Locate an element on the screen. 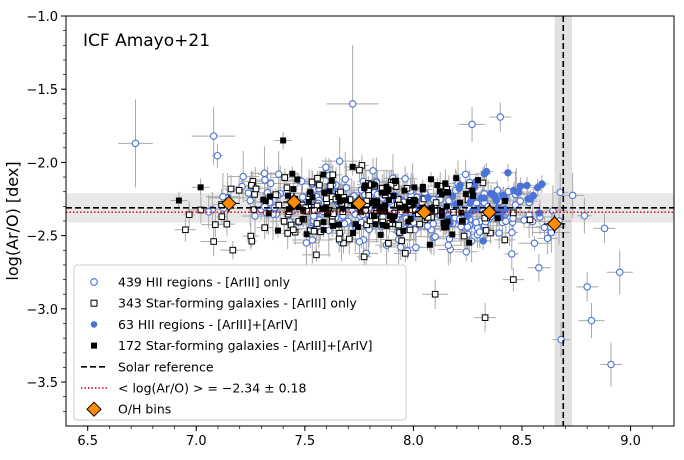 The image size is (684, 460). y-tick-label: −1.0 is located at coordinates (42, 17).